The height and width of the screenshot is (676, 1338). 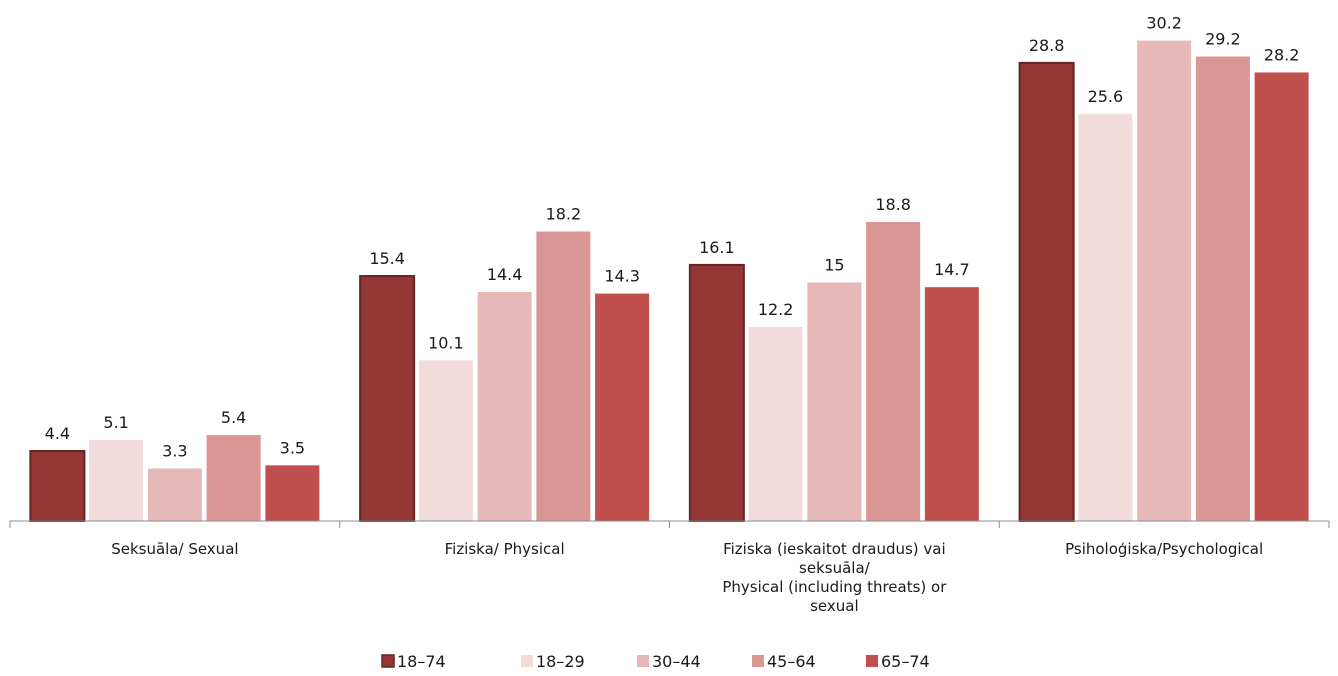 I want to click on bar-45–64-3, so click(x=1222, y=288).